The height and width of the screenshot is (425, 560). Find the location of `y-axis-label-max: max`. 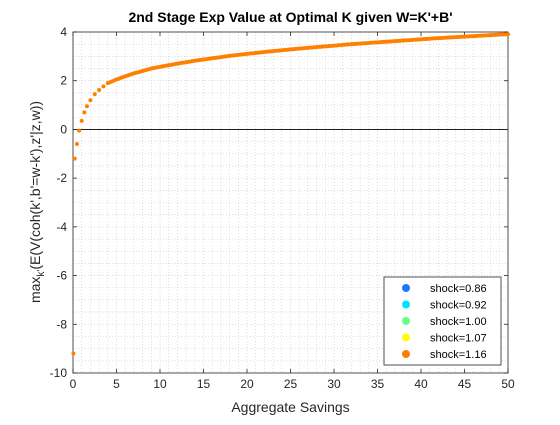

y-axis-label-max: max is located at coordinates (35, 290).